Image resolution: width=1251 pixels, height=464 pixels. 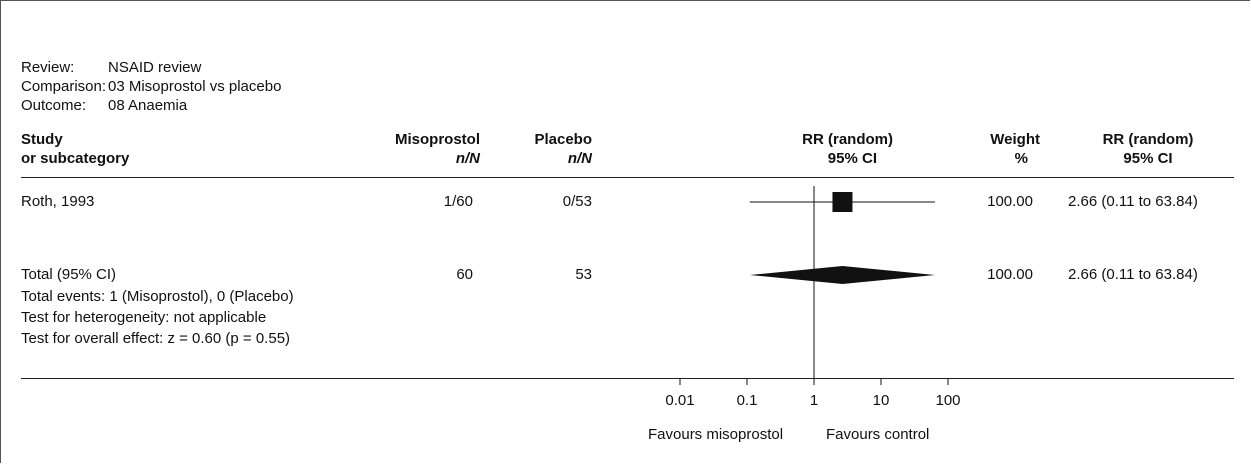 I want to click on total-weight: 100.00, so click(x=1010, y=274).